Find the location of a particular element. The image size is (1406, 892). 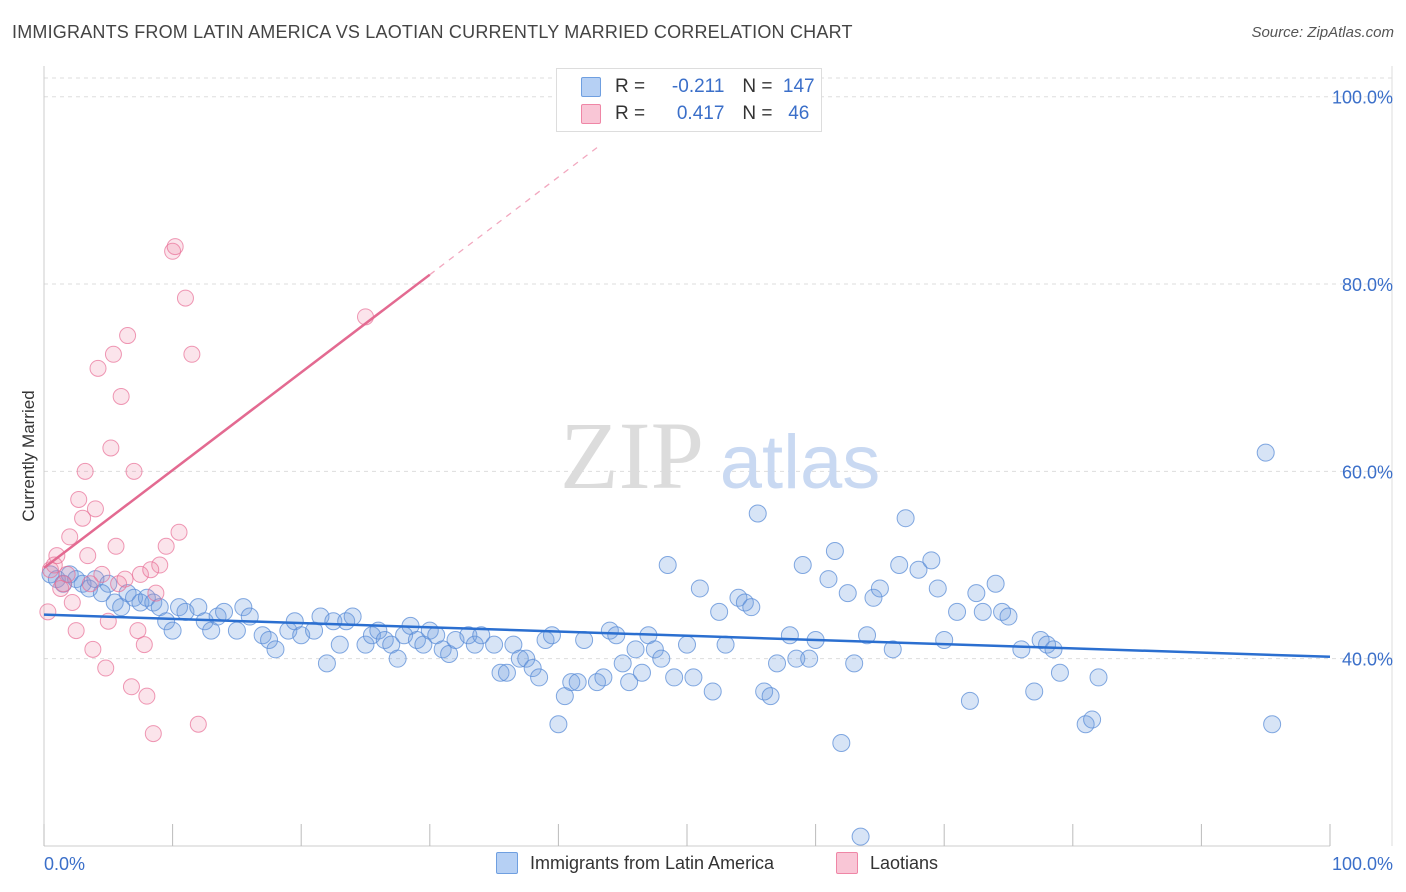

n-label: N = is located at coordinates (757, 86).